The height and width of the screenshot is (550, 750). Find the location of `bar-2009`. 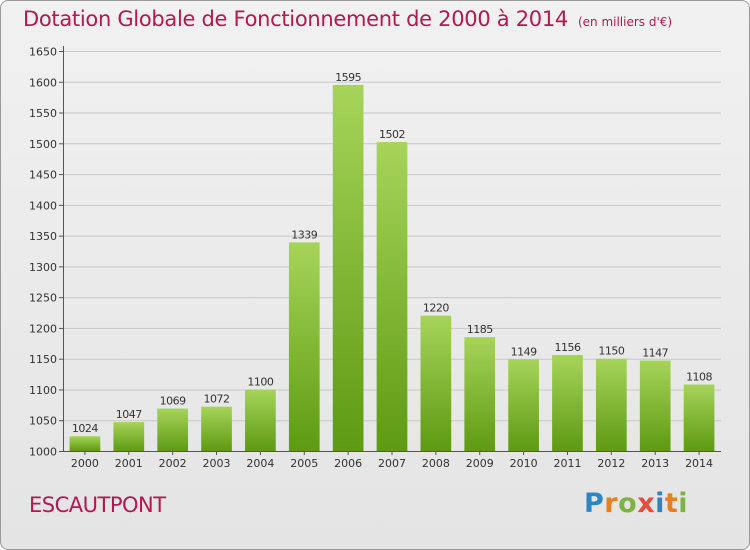

bar-2009 is located at coordinates (480, 394).